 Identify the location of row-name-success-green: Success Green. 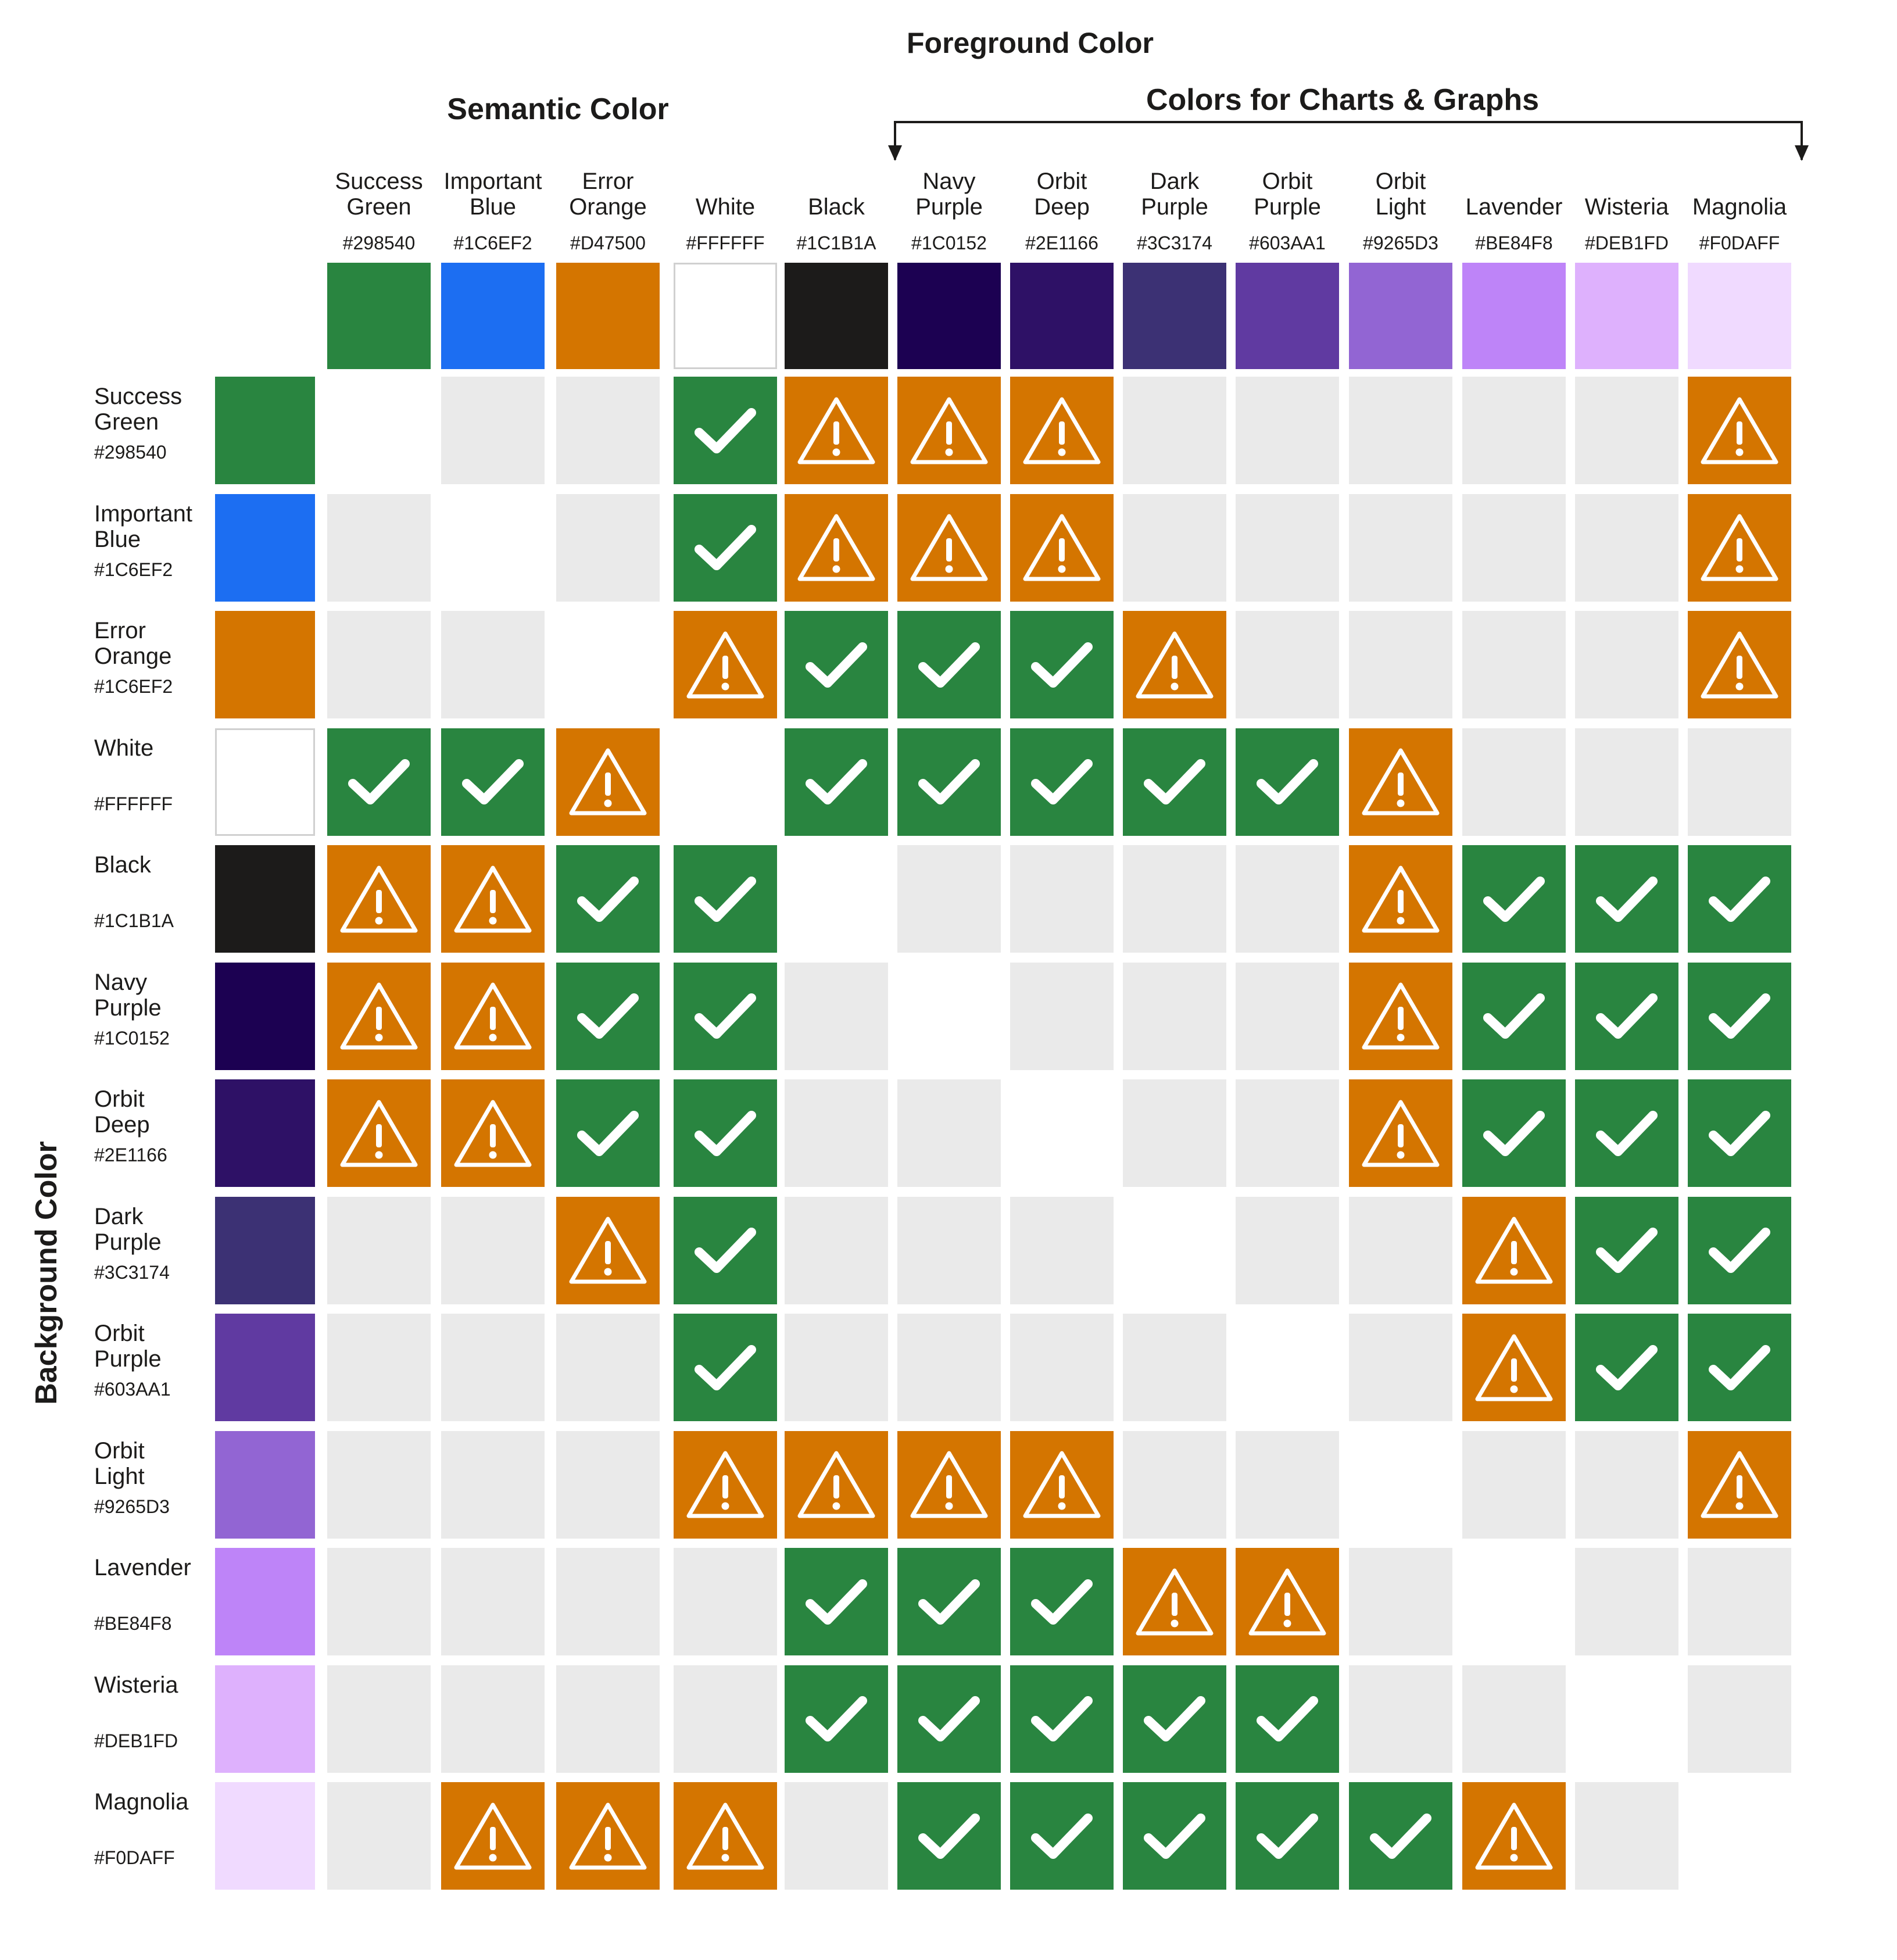
(138, 409).